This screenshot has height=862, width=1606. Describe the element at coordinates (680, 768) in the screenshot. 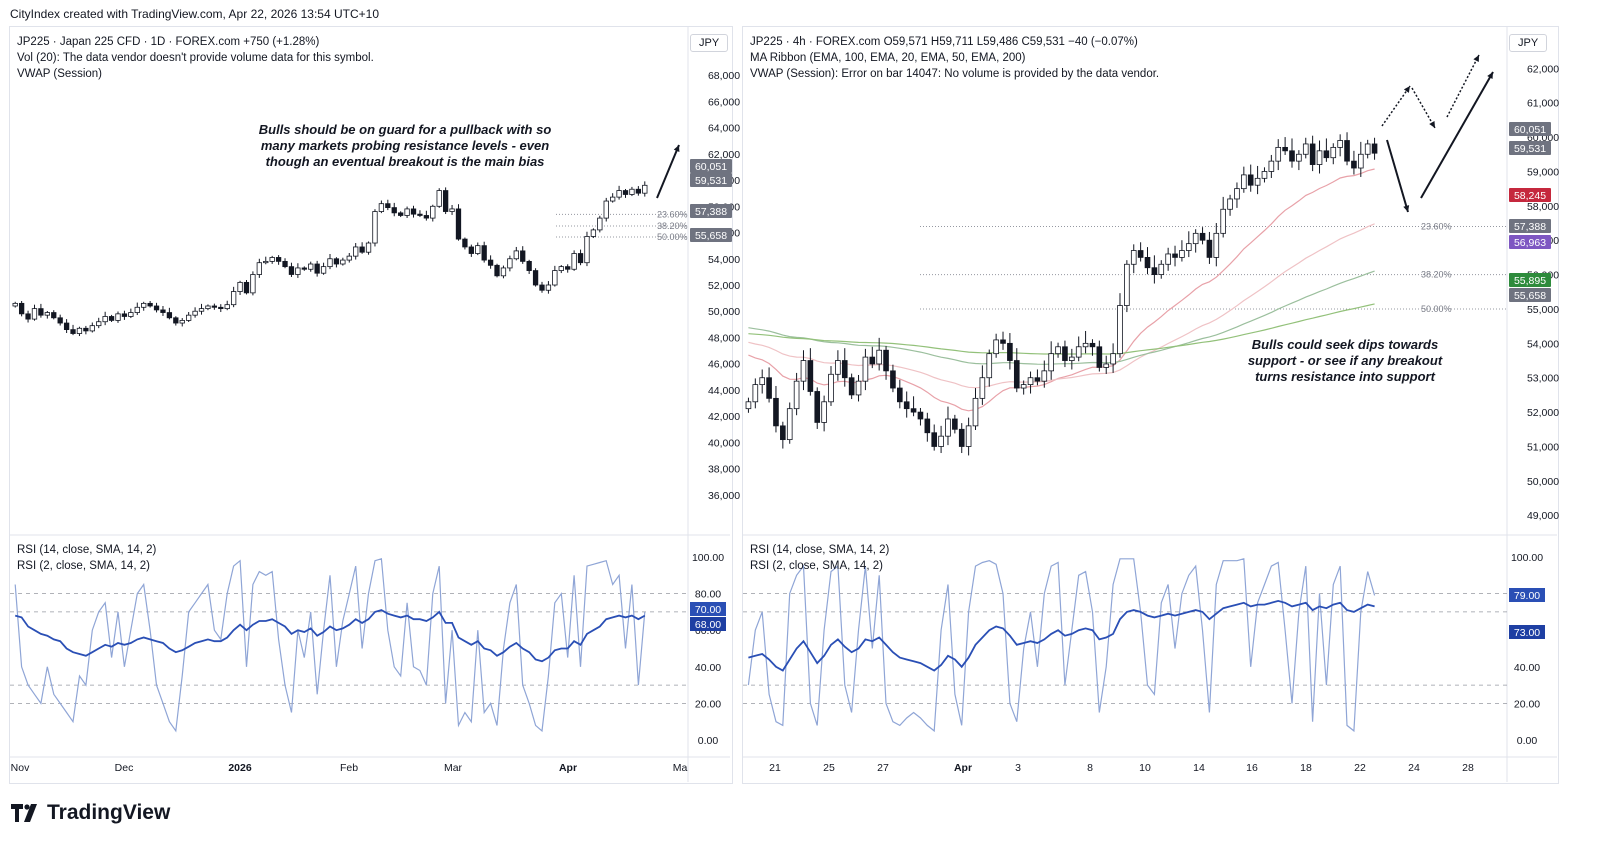

I see `left-x-tick-6: Ma` at that location.